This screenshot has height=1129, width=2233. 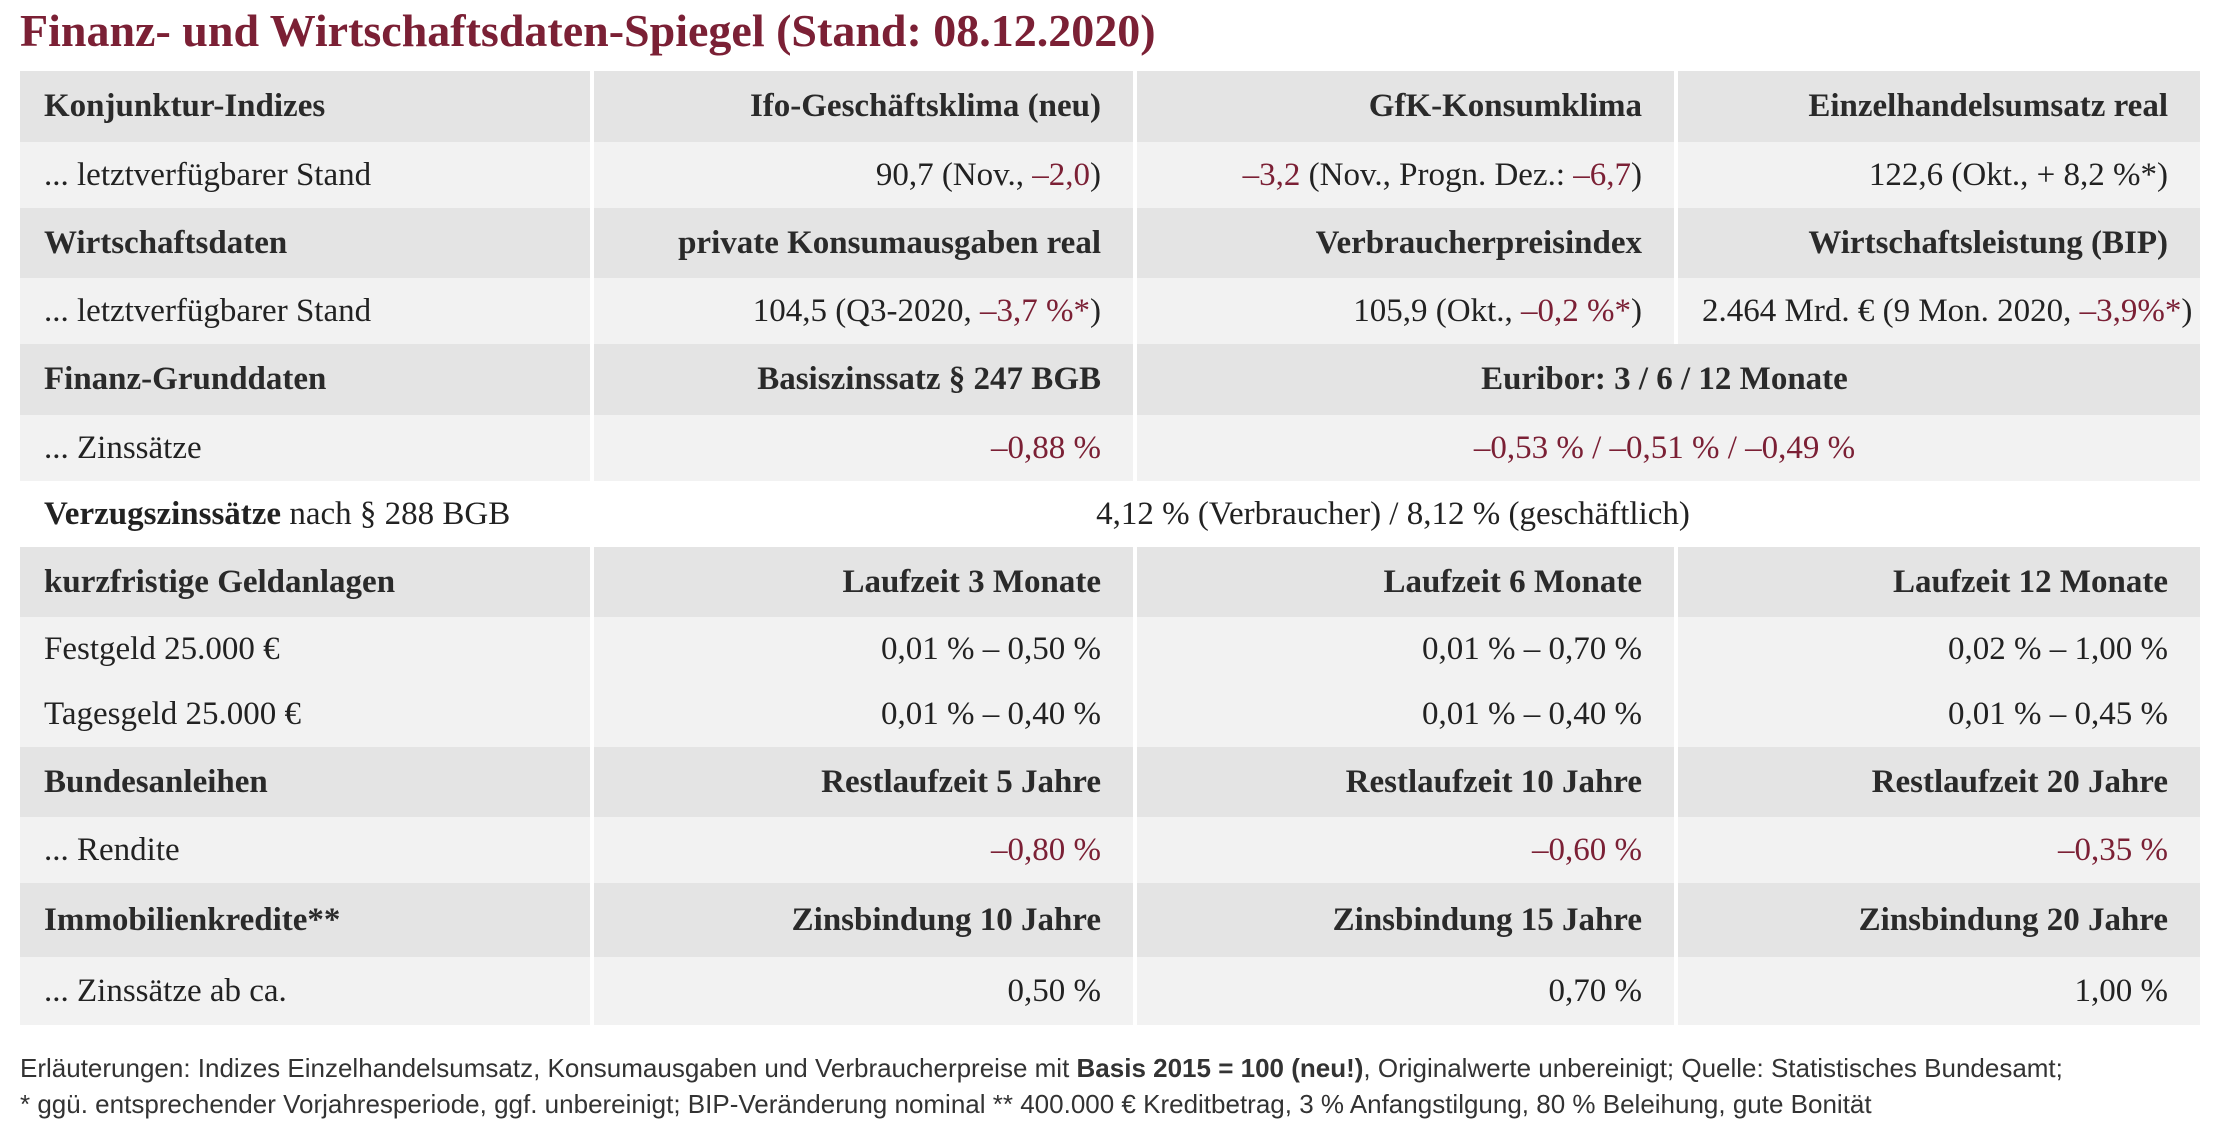 What do you see at coordinates (1602, 174) in the screenshot?
I see `text-segment: –6,7` at bounding box center [1602, 174].